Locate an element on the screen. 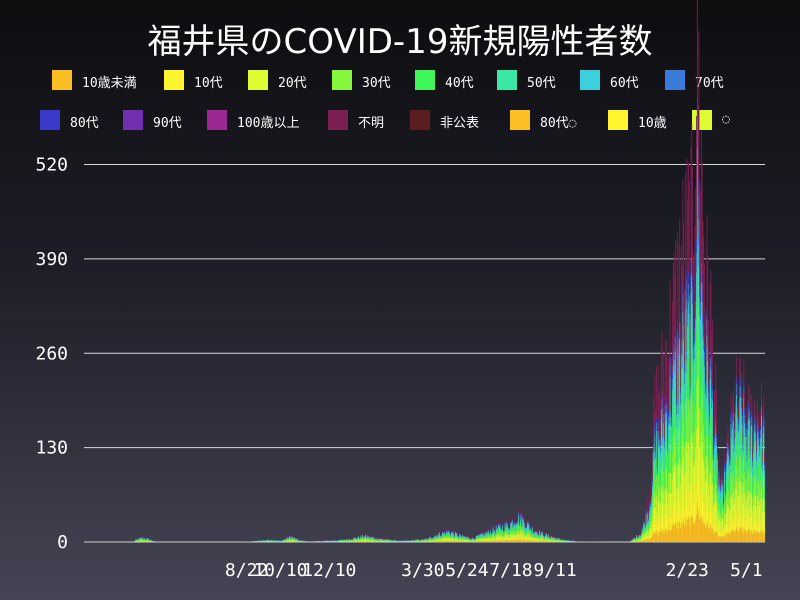 The width and height of the screenshot is (800, 600). legend-label: 50代 is located at coordinates (541, 83).